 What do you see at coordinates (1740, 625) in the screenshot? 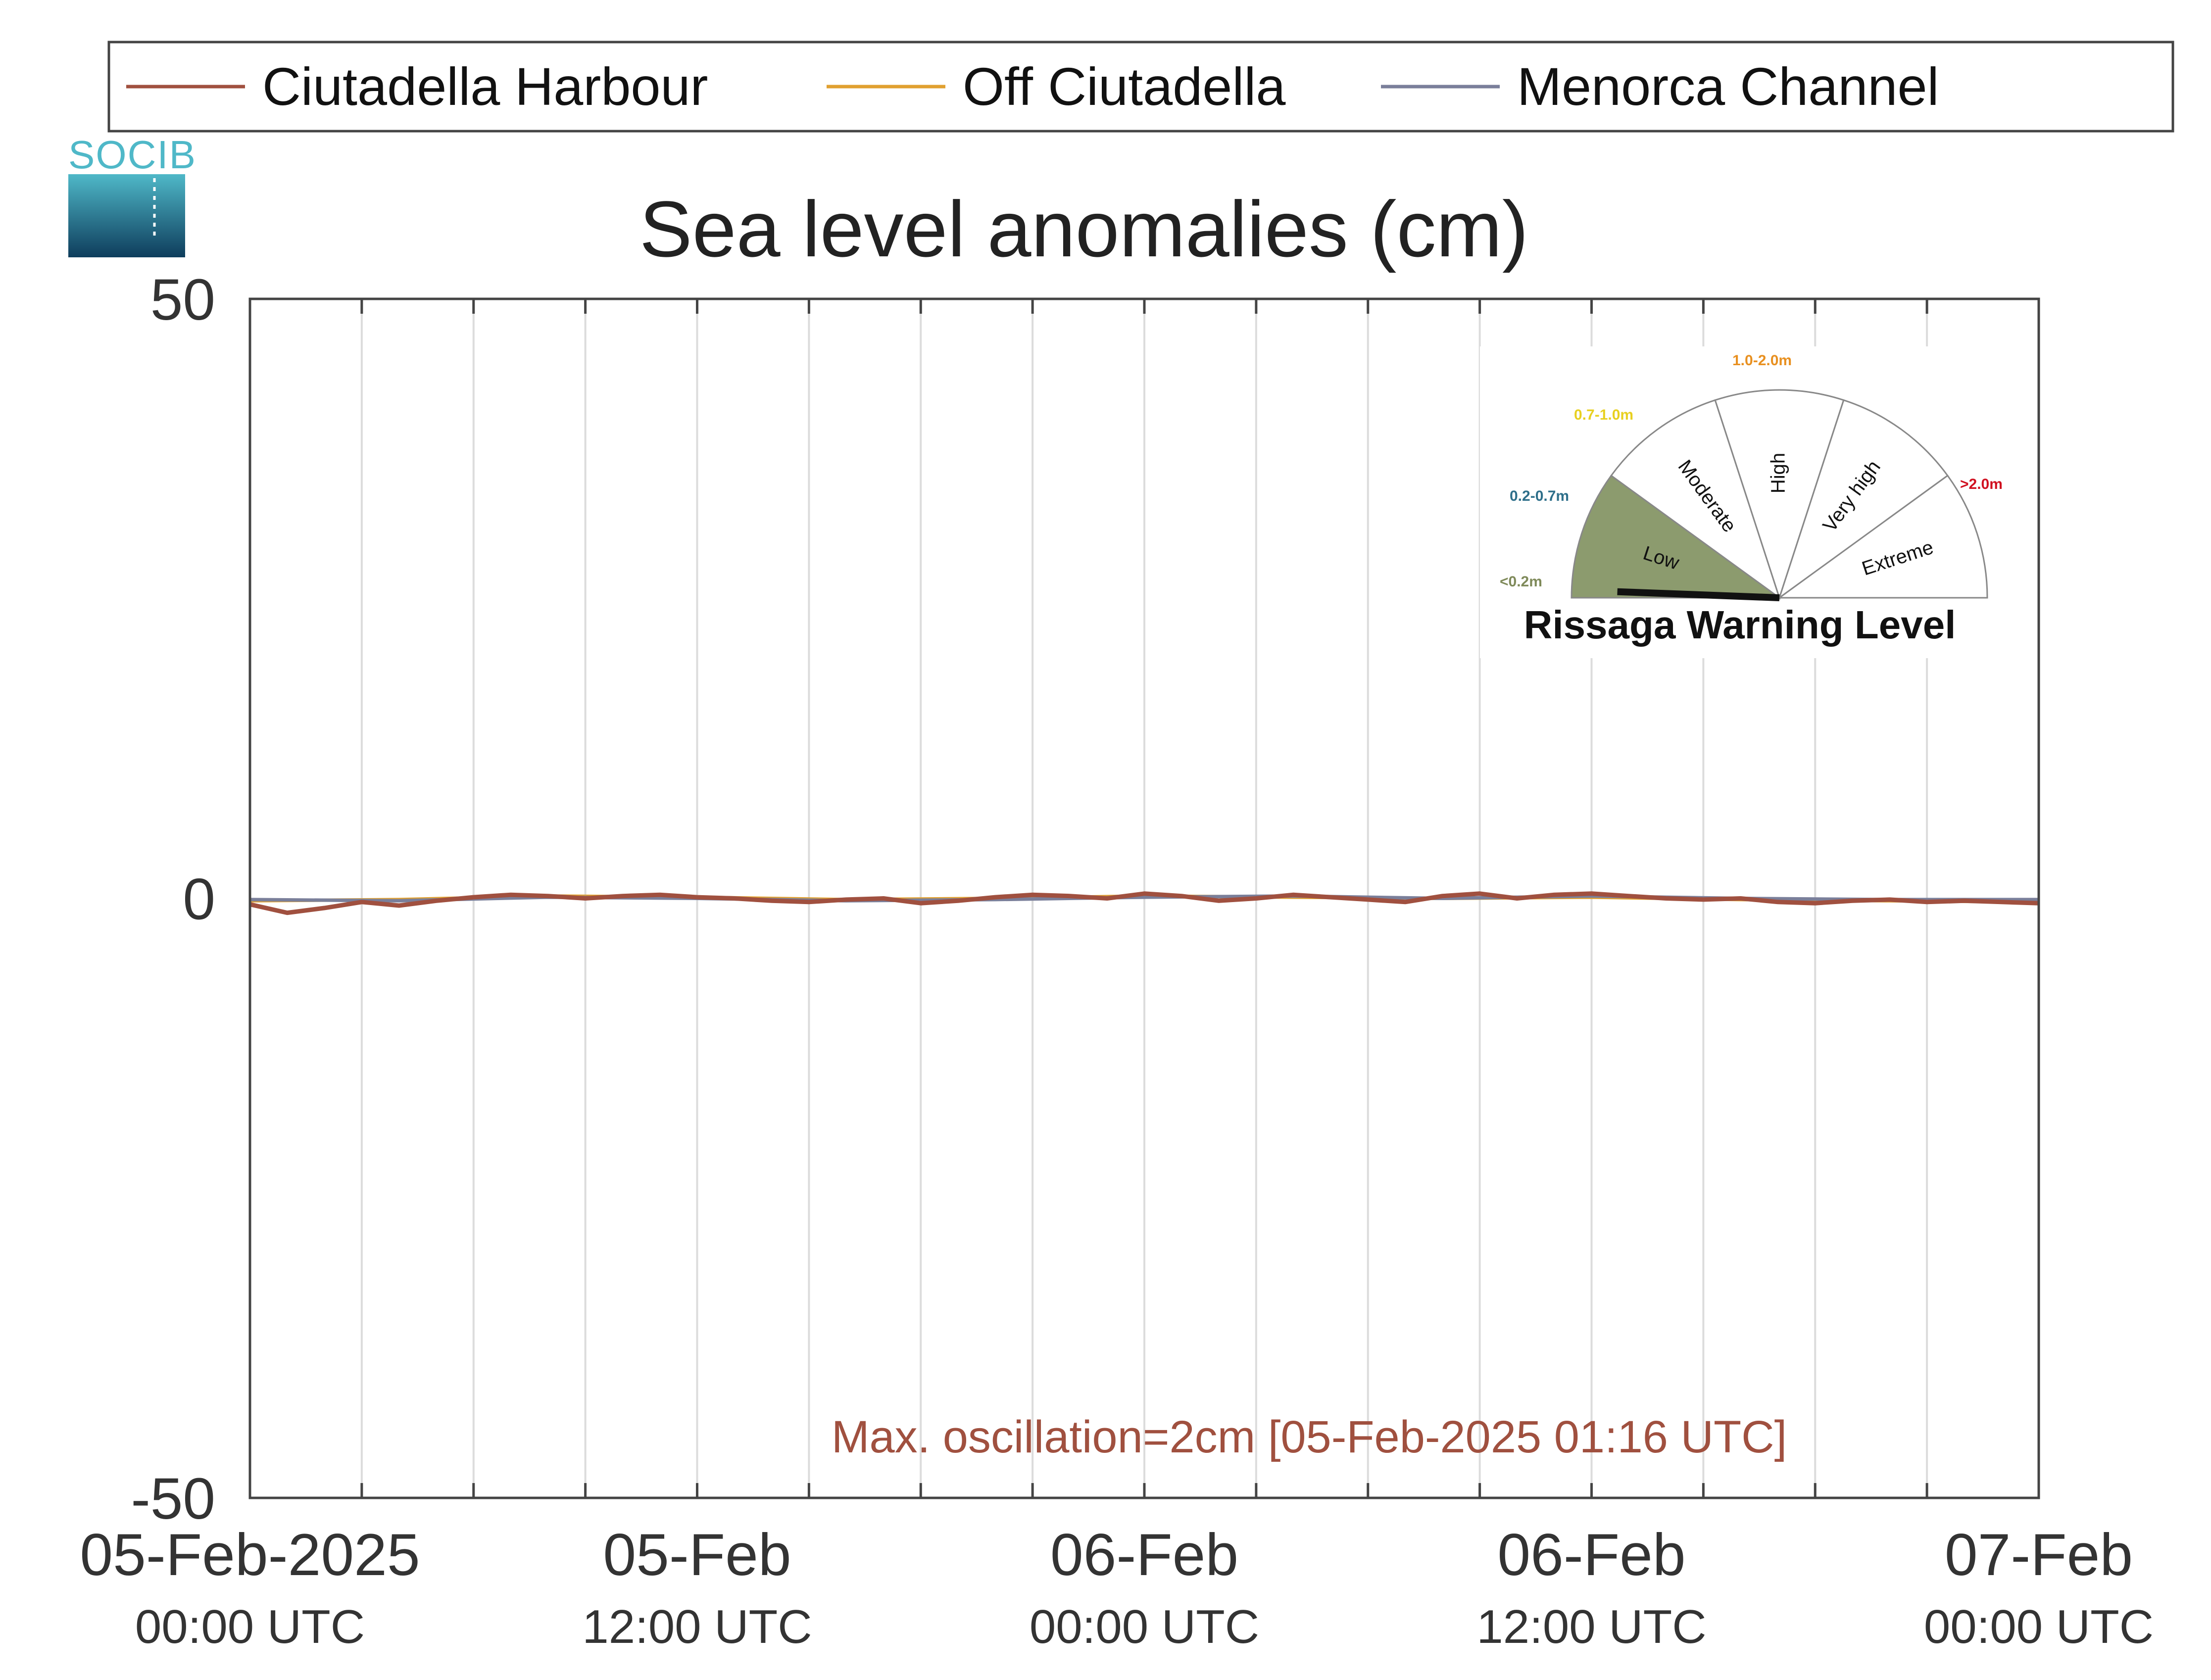
I see `gauge-title: Rissaga Warning Level` at bounding box center [1740, 625].